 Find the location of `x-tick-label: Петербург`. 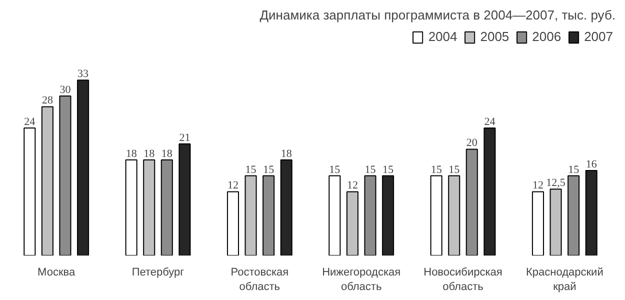

x-tick-label: Петербург is located at coordinates (158, 272).